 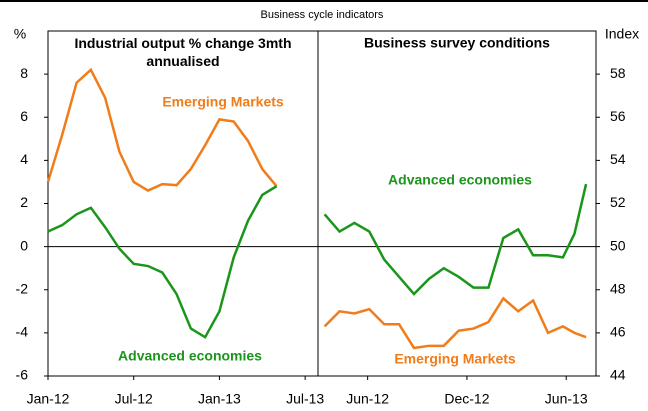 What do you see at coordinates (618, 375) in the screenshot?
I see `y2-tick-label: 44` at bounding box center [618, 375].